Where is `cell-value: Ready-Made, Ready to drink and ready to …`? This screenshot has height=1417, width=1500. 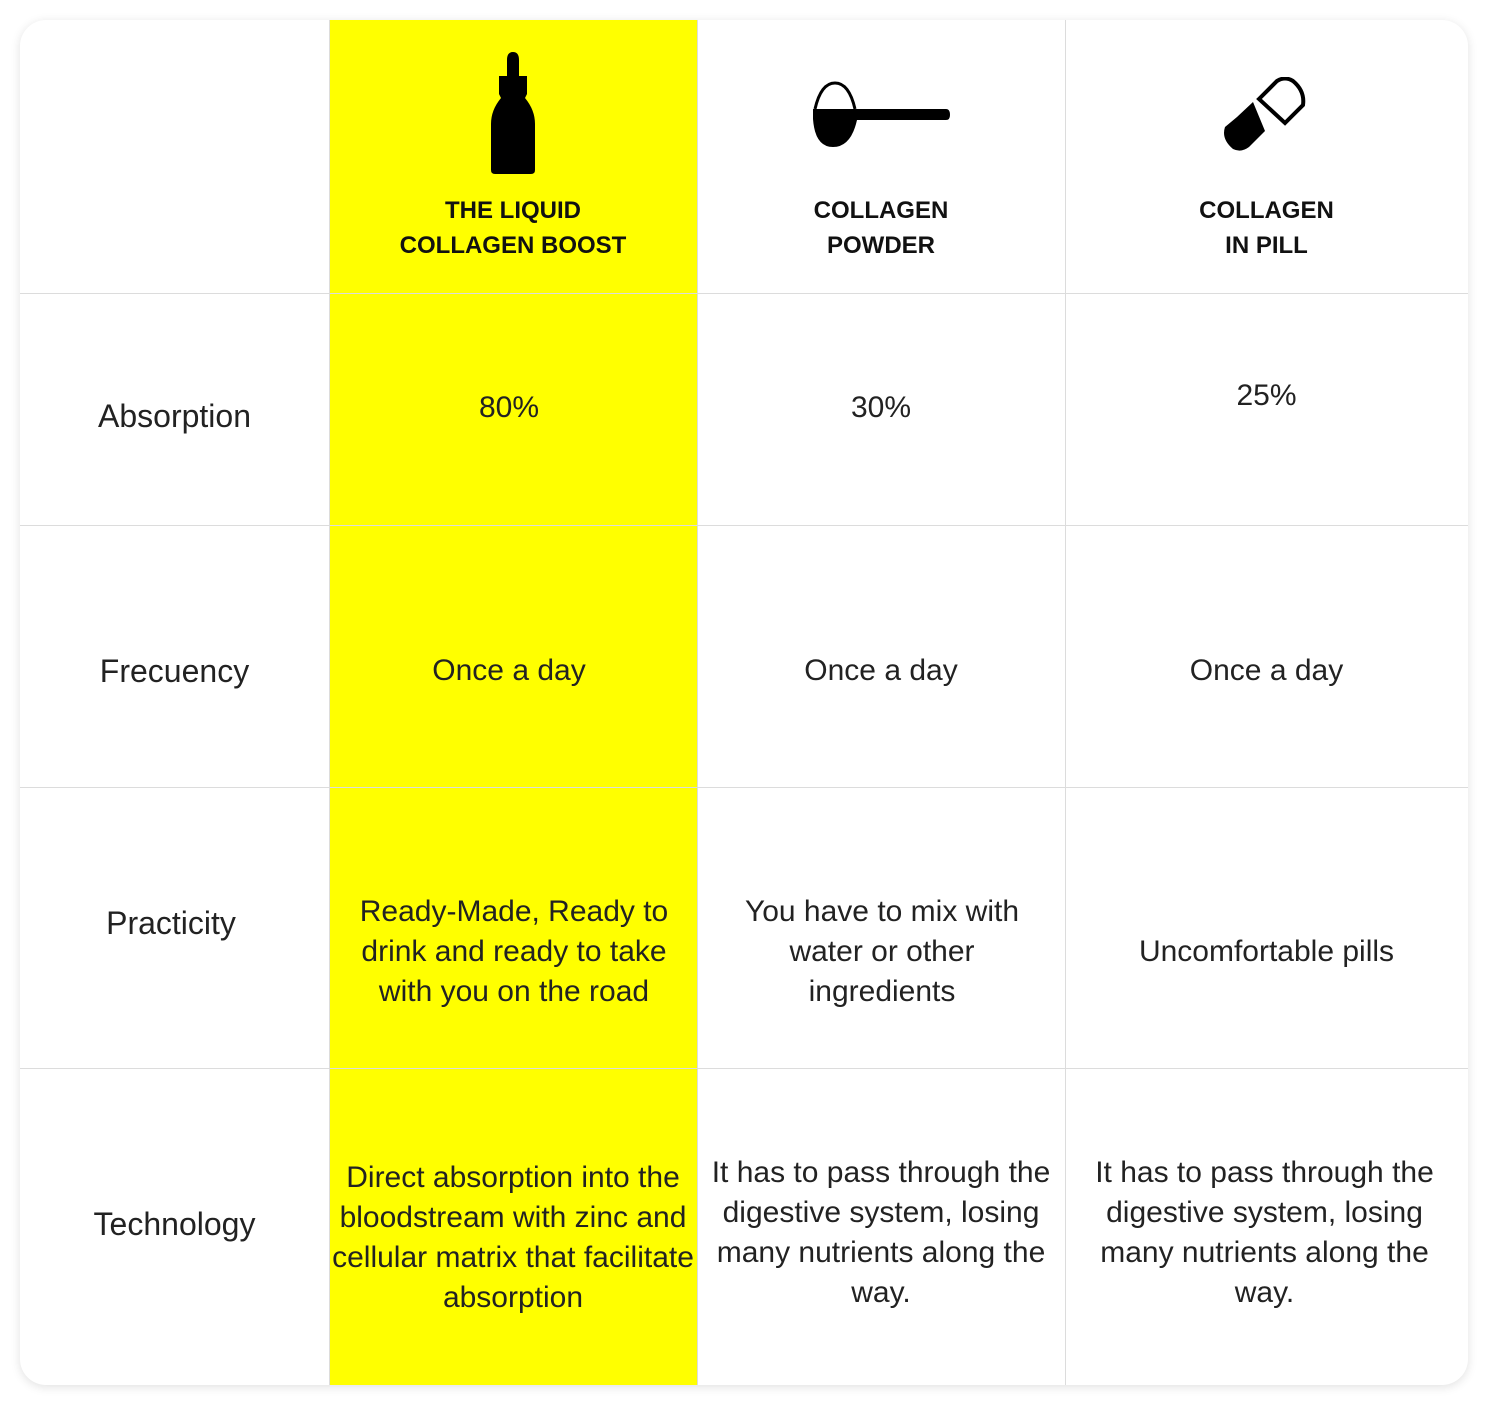 cell-value: Ready-Made, Ready to drink and ready to … is located at coordinates (514, 951).